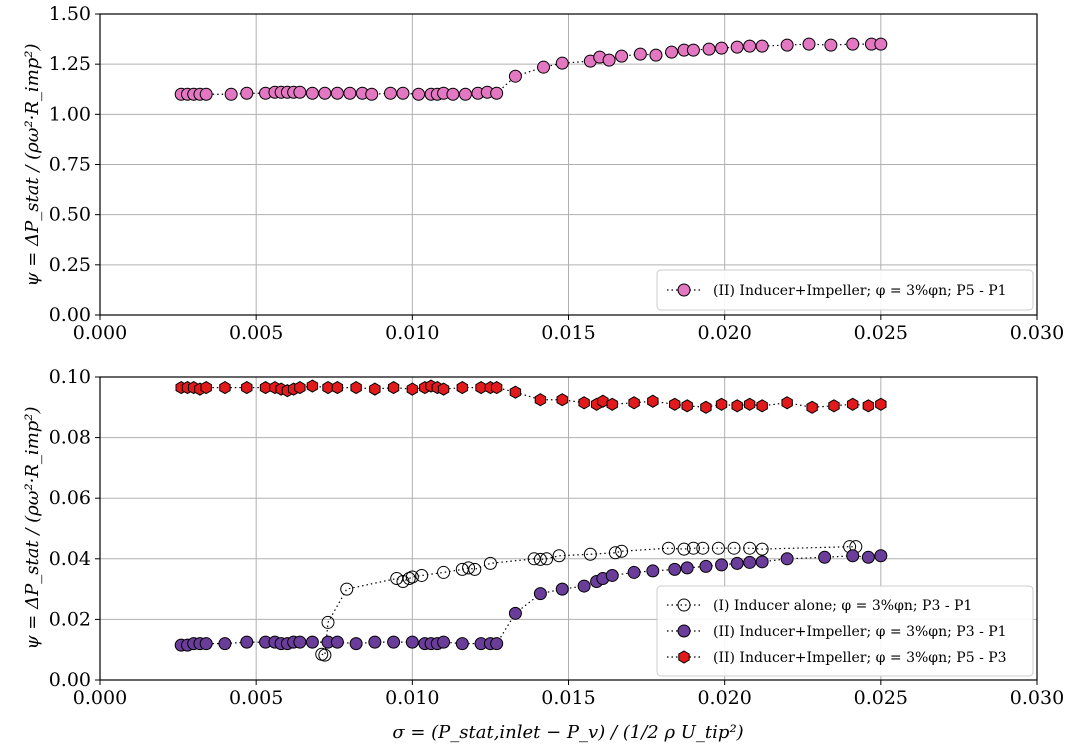 The width and height of the screenshot is (1067, 756). What do you see at coordinates (70, 265) in the screenshot?
I see `y-tick-label: 0.25` at bounding box center [70, 265].